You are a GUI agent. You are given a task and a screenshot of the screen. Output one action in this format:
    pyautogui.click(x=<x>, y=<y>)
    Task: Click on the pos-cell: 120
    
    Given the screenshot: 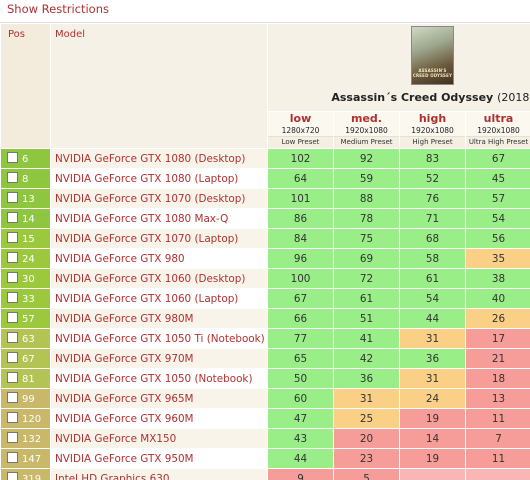 What is the action you would take?
    pyautogui.click(x=25, y=418)
    